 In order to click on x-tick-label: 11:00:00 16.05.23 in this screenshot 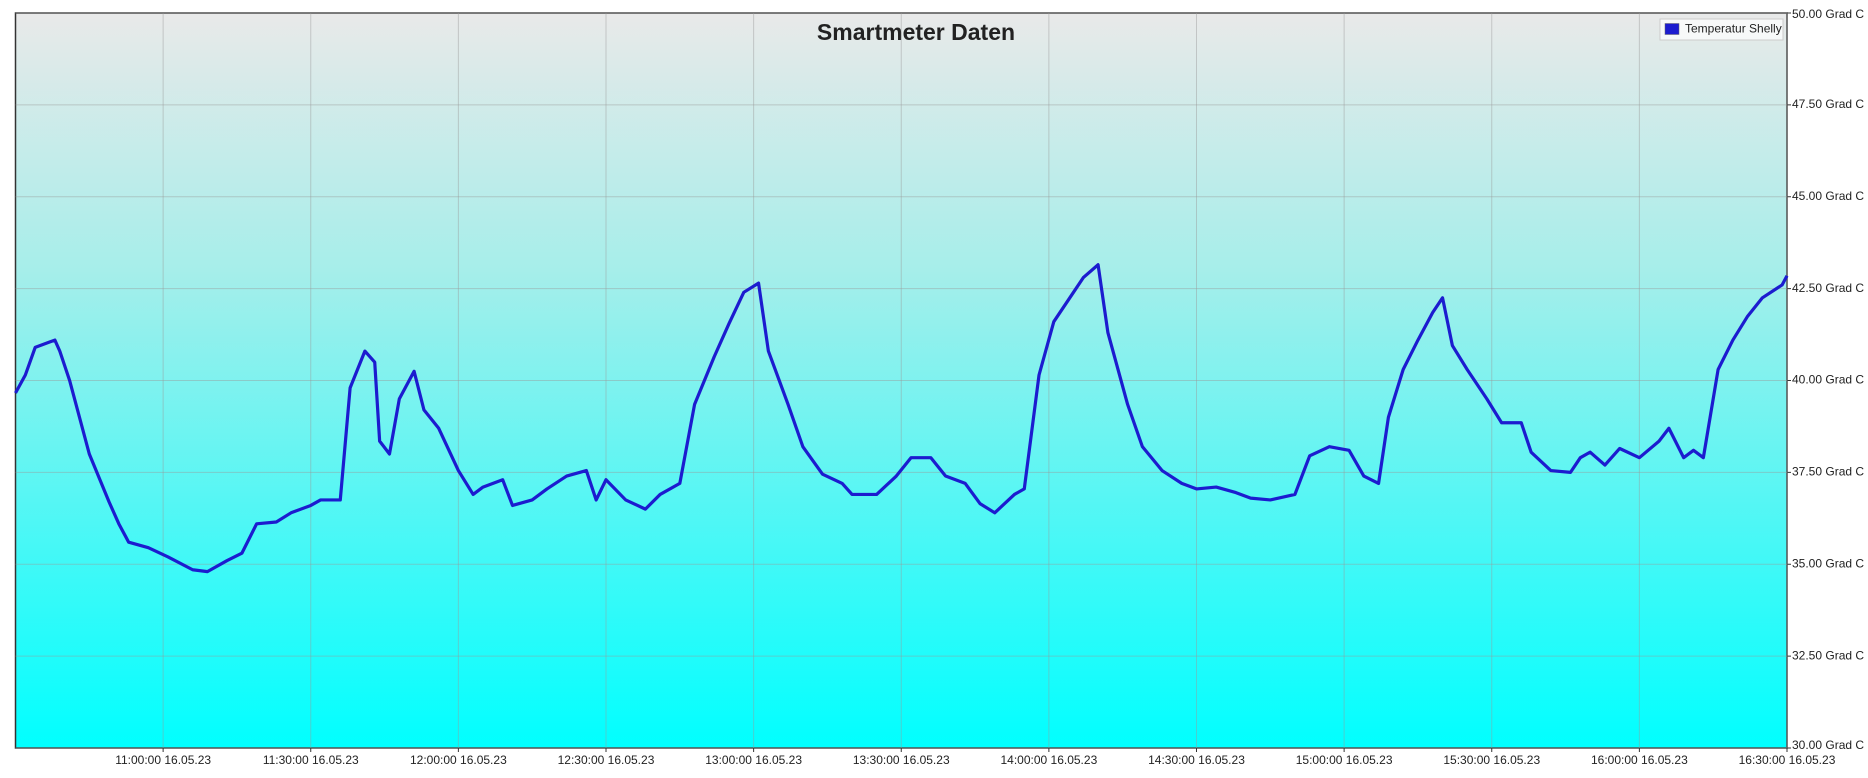, I will do `click(163, 760)`.